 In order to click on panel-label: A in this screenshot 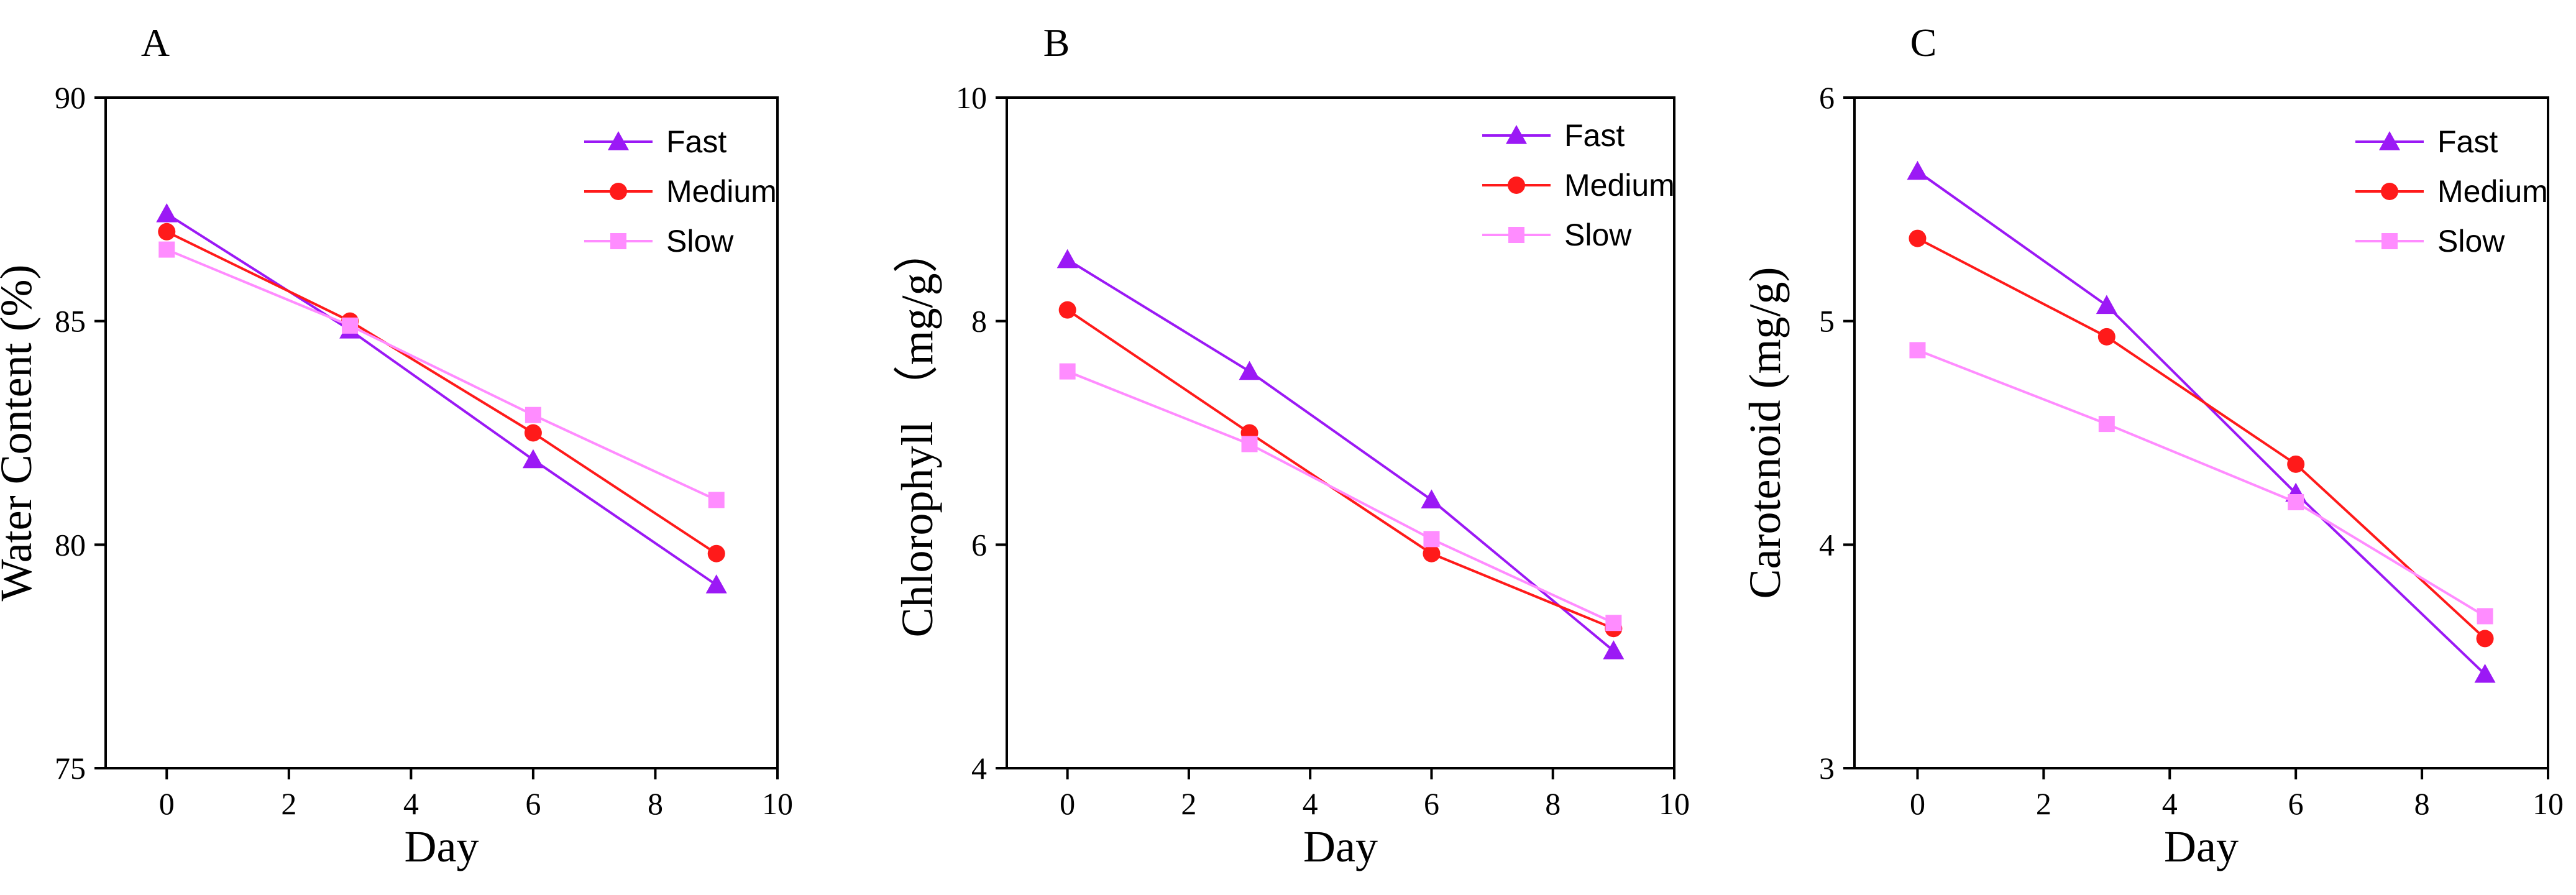, I will do `click(155, 43)`.